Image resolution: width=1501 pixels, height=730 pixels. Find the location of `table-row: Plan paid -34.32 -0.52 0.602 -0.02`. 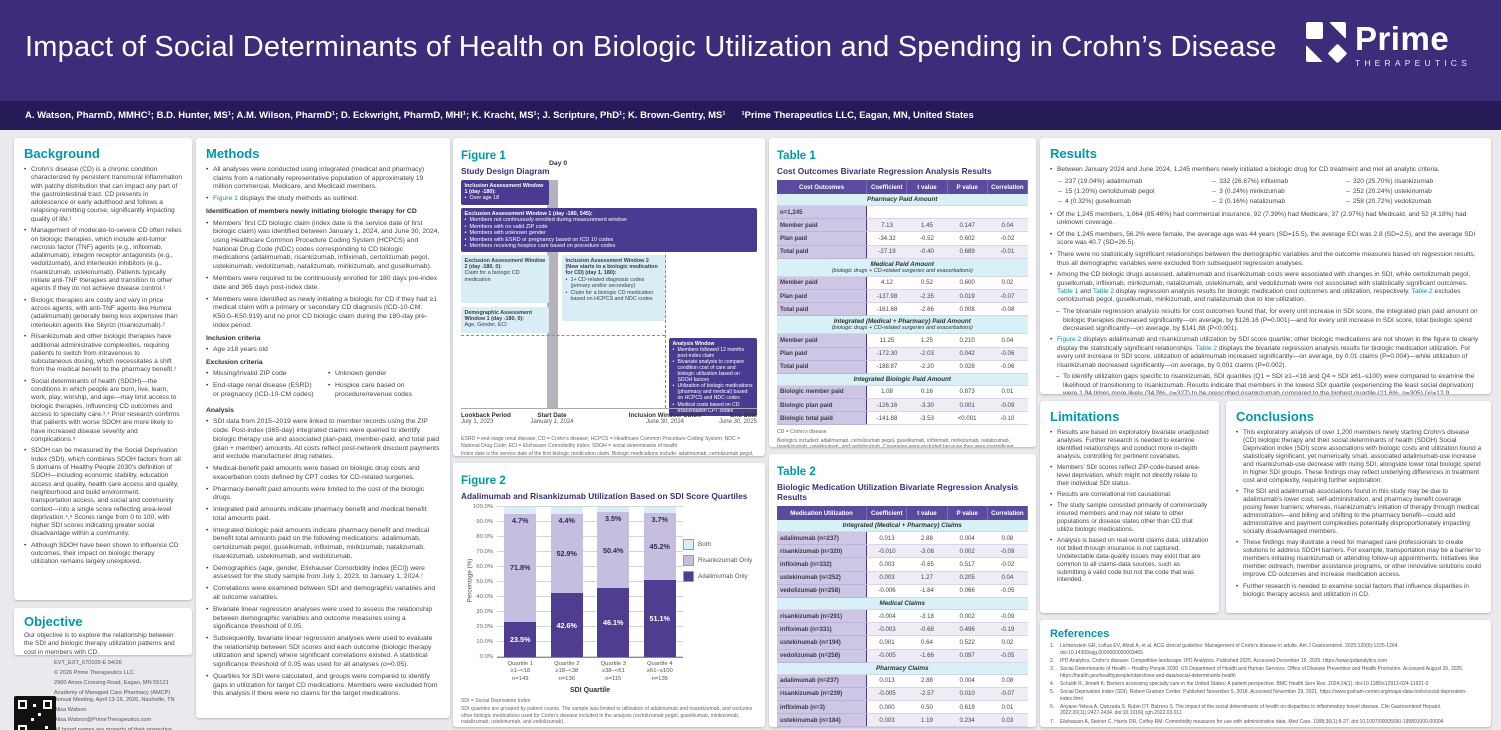

table-row: Plan paid -34.32 -0.52 0.602 -0.02 is located at coordinates (902, 238).